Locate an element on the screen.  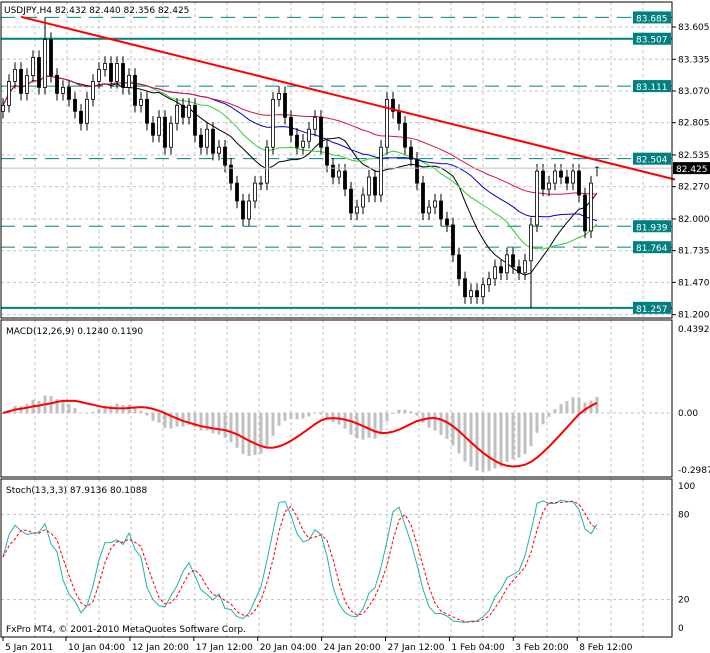
price-level-label: 83.685 is located at coordinates (652, 19).